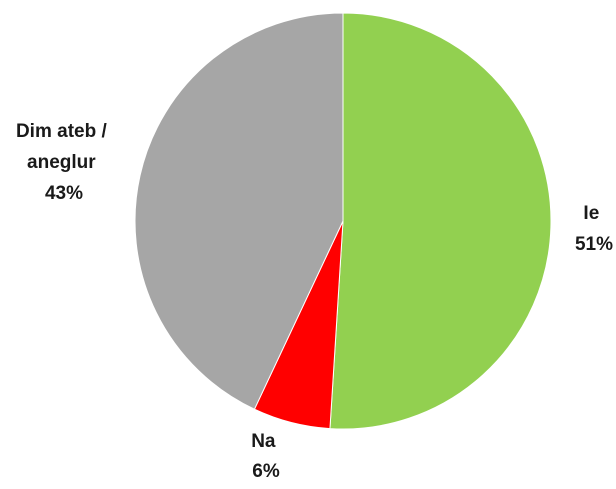 This screenshot has width=616, height=489. Describe the element at coordinates (266, 456) in the screenshot. I see `label-na: Na 6%` at that location.